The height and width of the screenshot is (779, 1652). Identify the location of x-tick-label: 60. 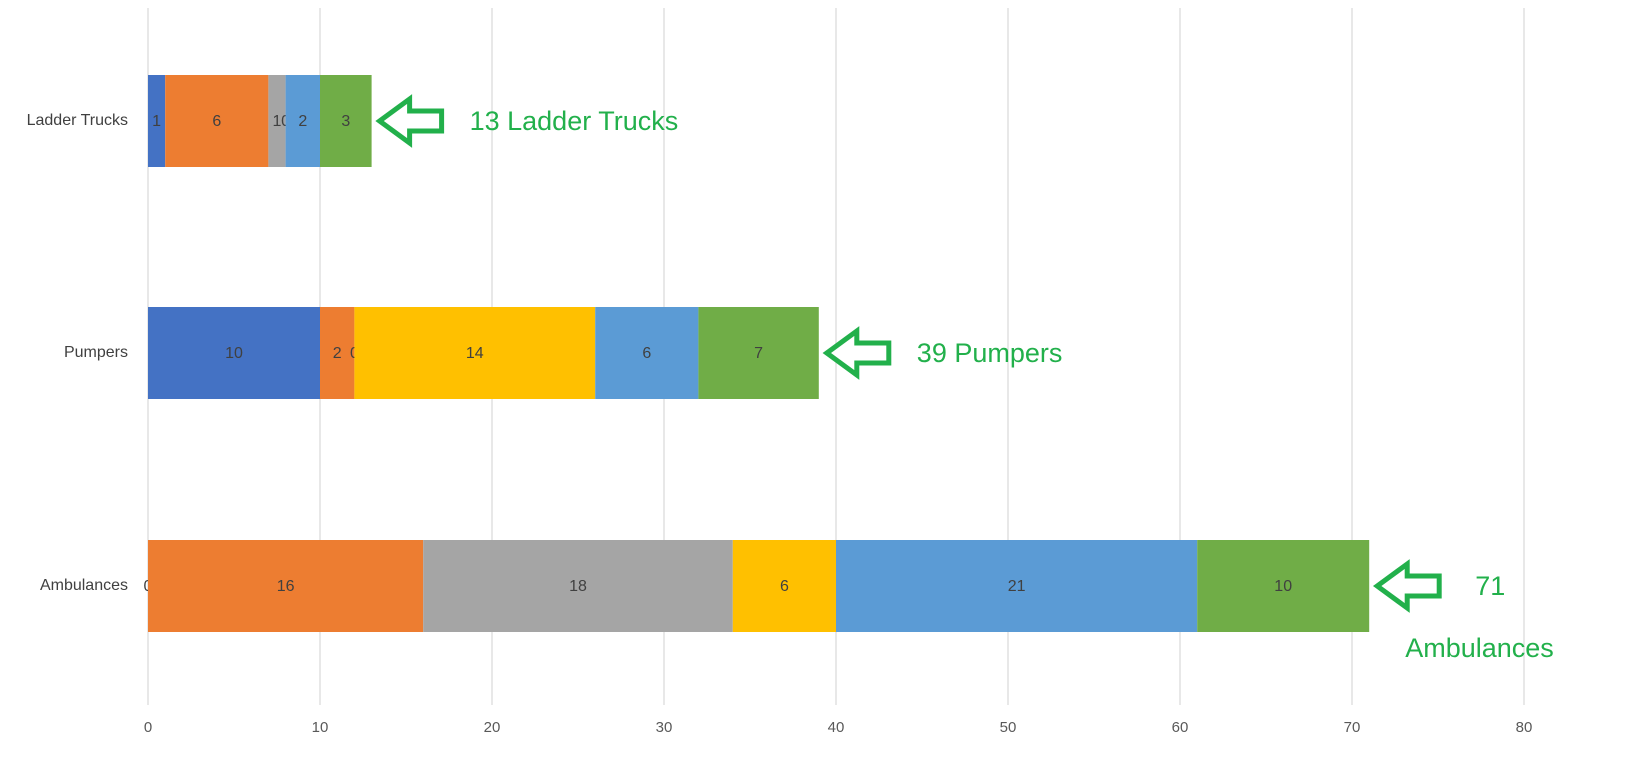
(1180, 727).